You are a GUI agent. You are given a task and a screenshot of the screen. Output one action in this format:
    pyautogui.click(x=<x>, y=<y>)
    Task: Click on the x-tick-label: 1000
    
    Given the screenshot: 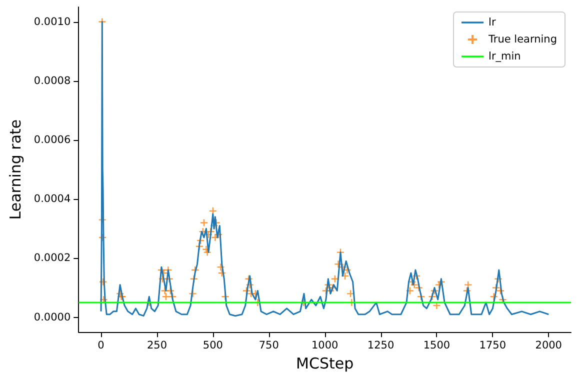 What is the action you would take?
    pyautogui.click(x=324, y=346)
    